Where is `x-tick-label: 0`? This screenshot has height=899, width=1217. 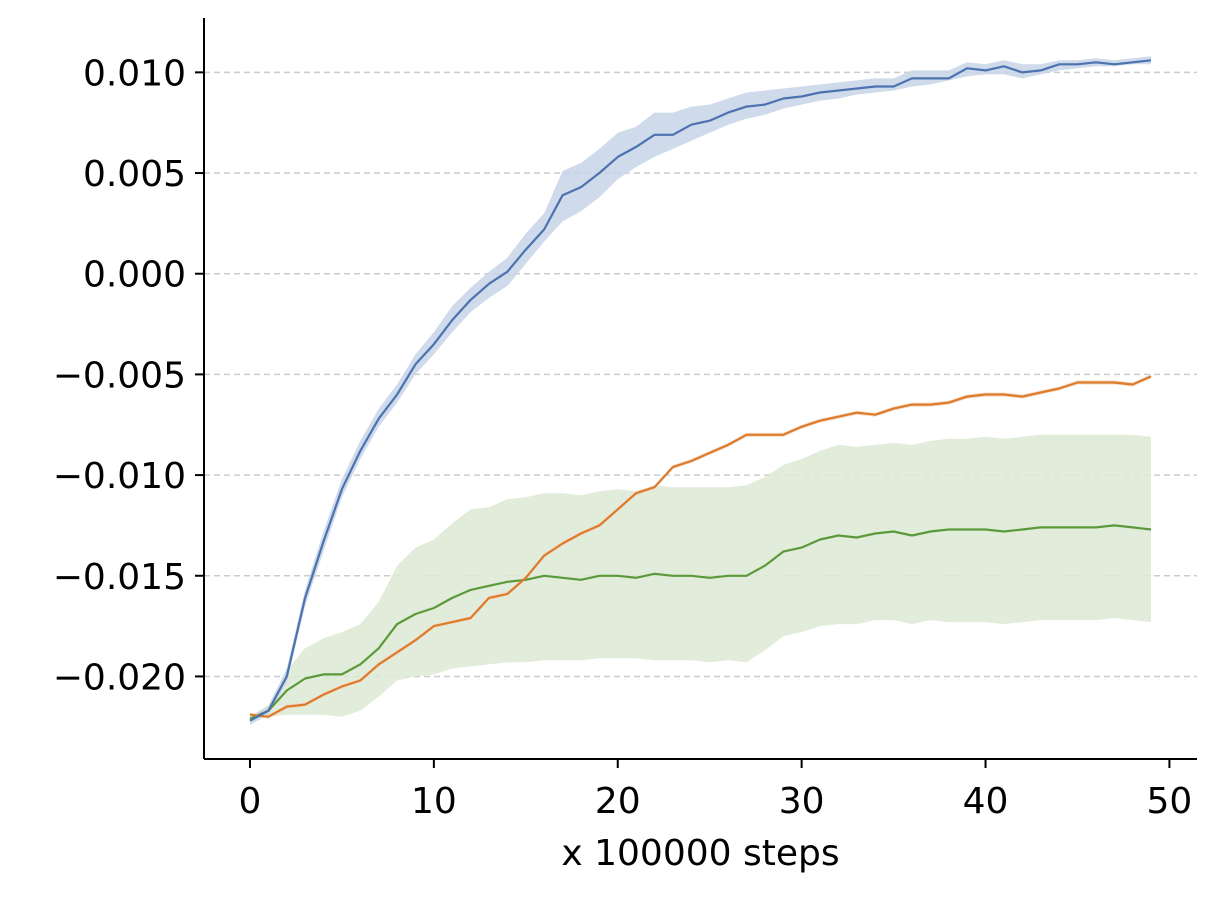 x-tick-label: 0 is located at coordinates (250, 801).